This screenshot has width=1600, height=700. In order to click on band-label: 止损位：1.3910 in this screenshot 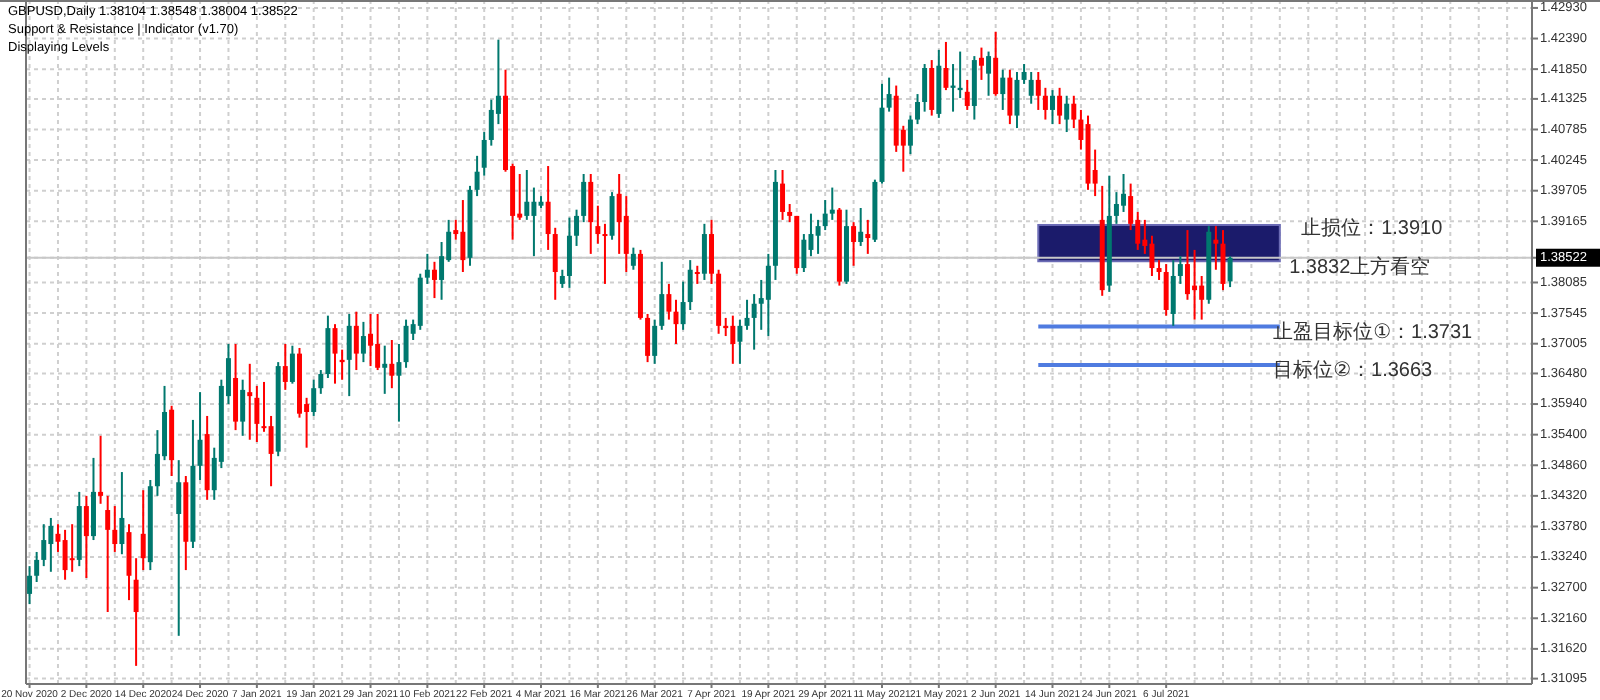, I will do `click(1372, 228)`.